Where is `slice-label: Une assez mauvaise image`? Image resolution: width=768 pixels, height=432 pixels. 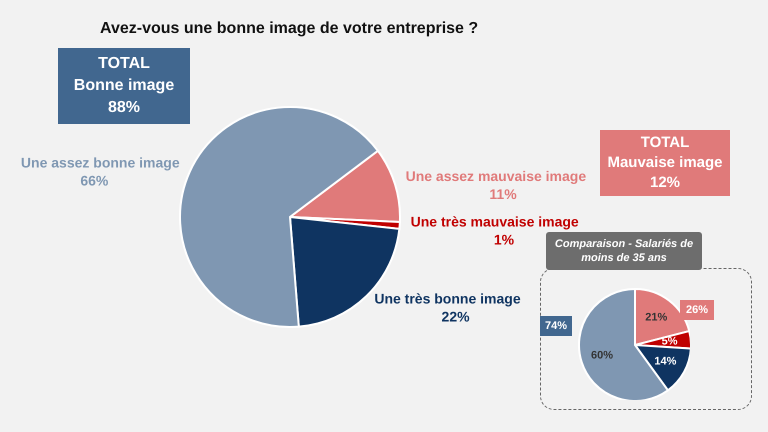 slice-label: Une assez mauvaise image is located at coordinates (496, 176).